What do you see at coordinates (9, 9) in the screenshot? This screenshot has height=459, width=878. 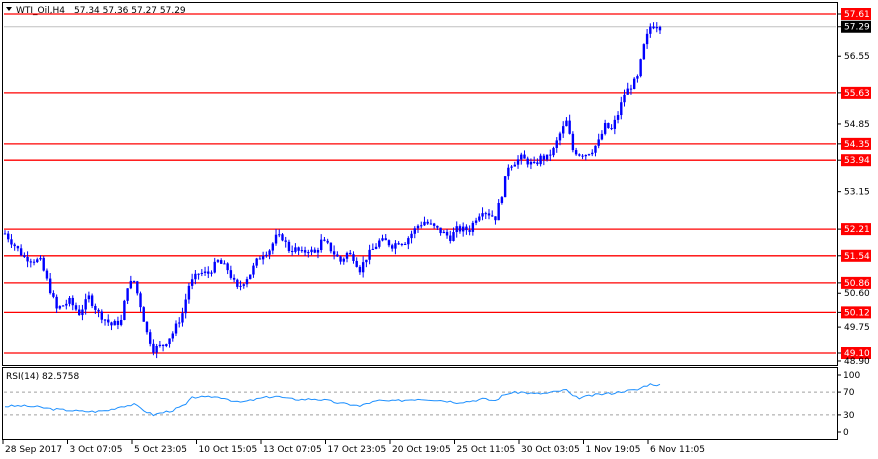 I see `chart-menu-triangle-icon` at bounding box center [9, 9].